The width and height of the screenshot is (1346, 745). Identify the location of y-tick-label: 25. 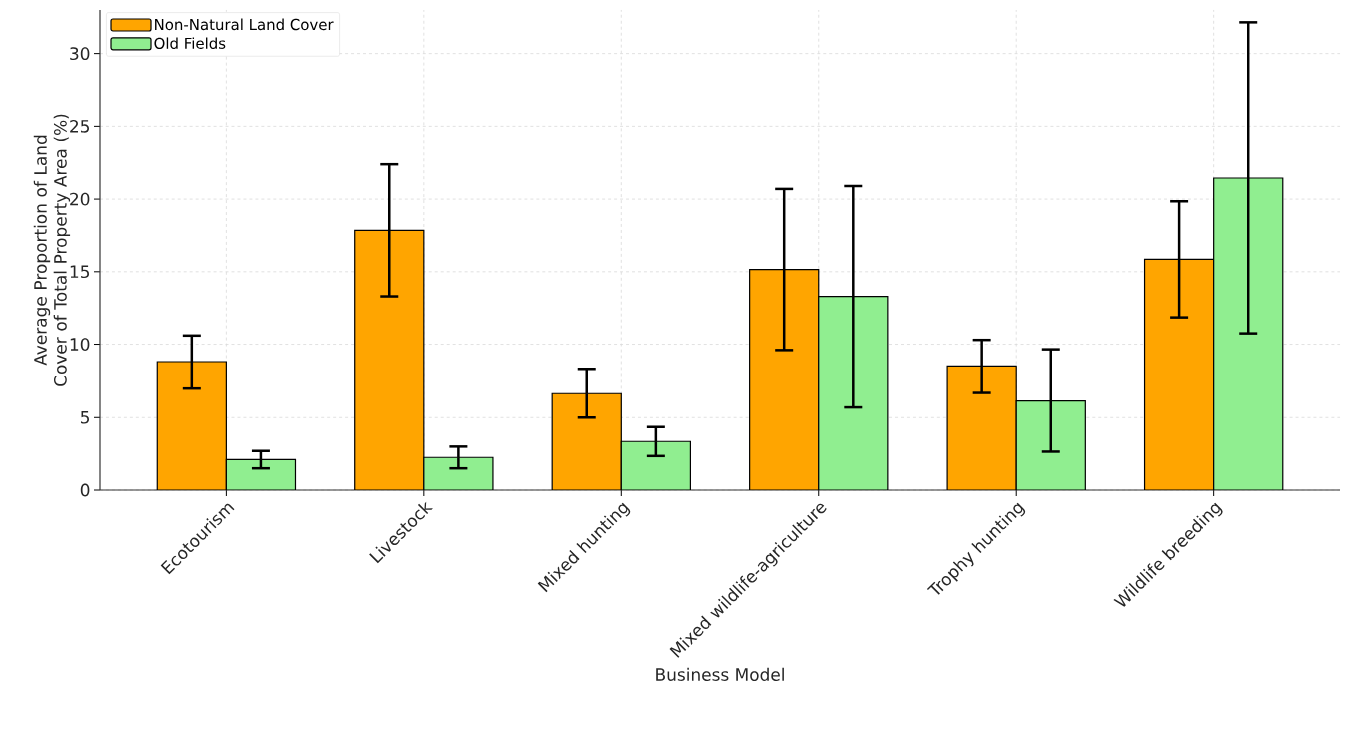
(79, 126).